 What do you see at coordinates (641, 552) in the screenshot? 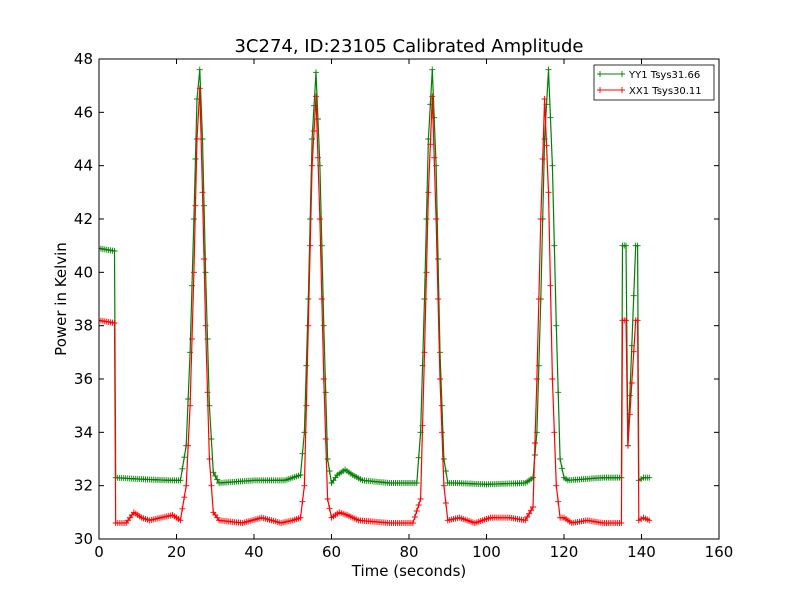
I see `x-tick-label: 140` at bounding box center [641, 552].